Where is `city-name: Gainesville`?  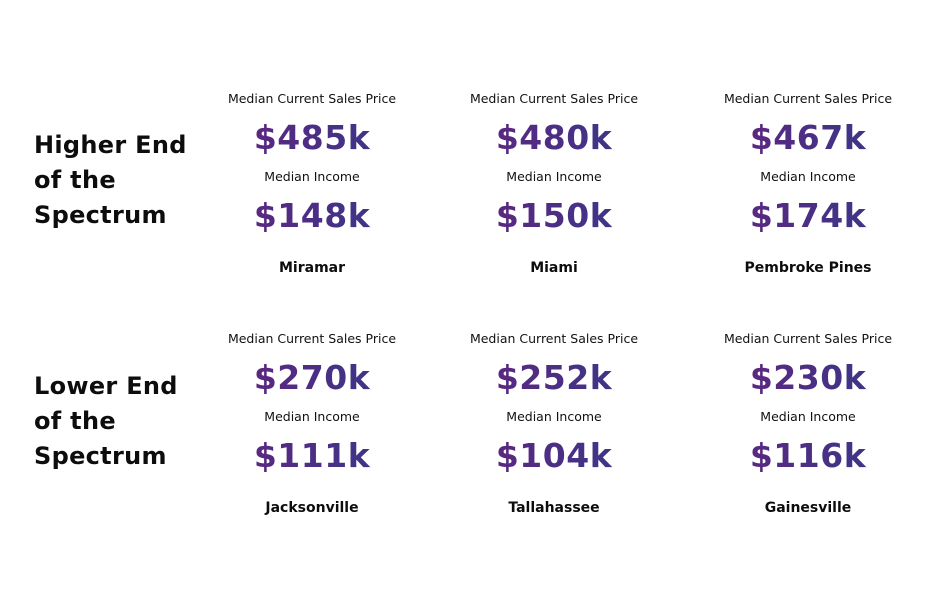 city-name: Gainesville is located at coordinates (808, 508).